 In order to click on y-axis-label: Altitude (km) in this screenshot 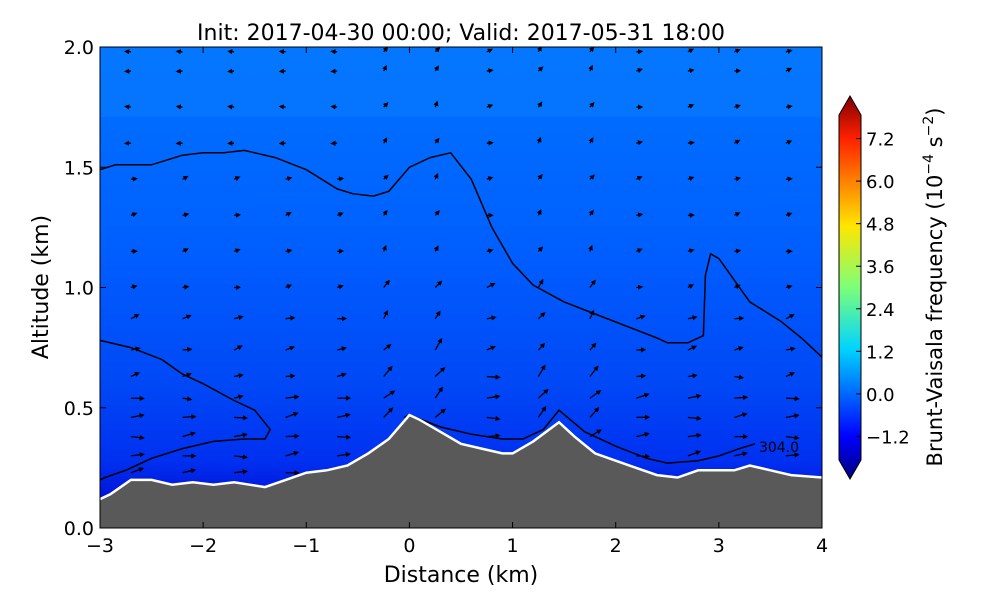, I will do `click(41, 287)`.